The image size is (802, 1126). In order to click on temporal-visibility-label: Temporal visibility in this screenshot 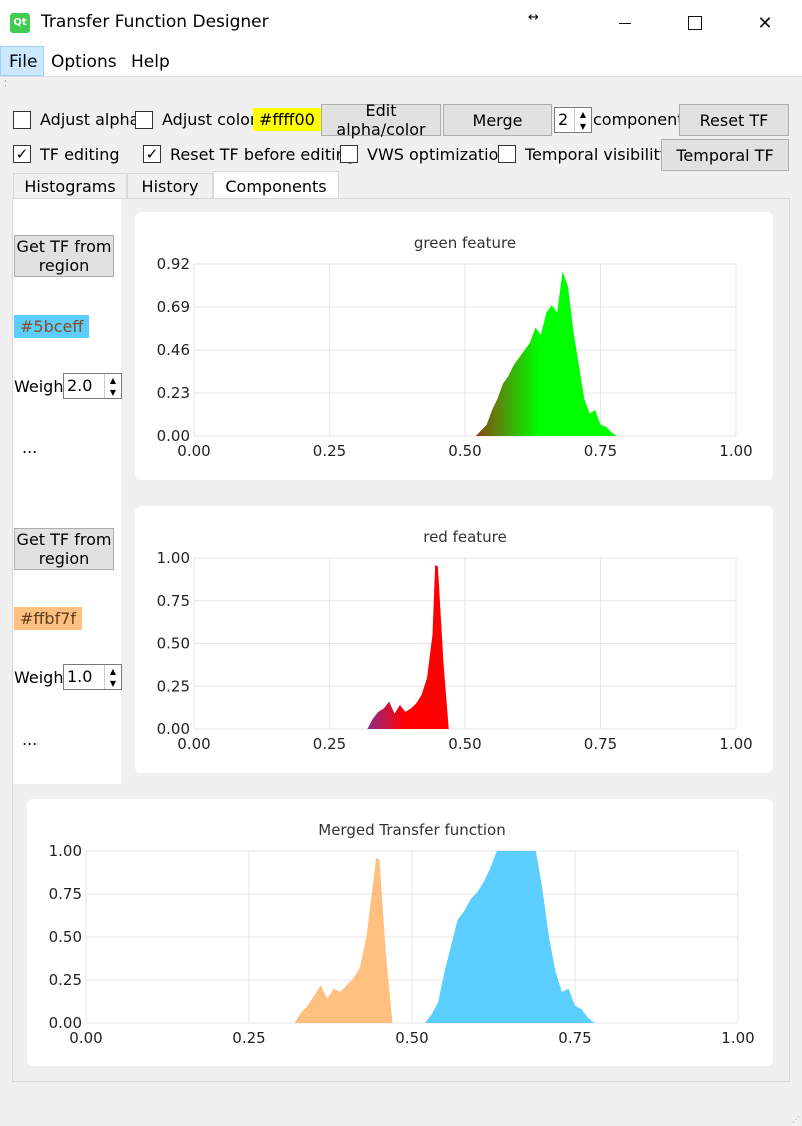, I will do `click(597, 154)`.